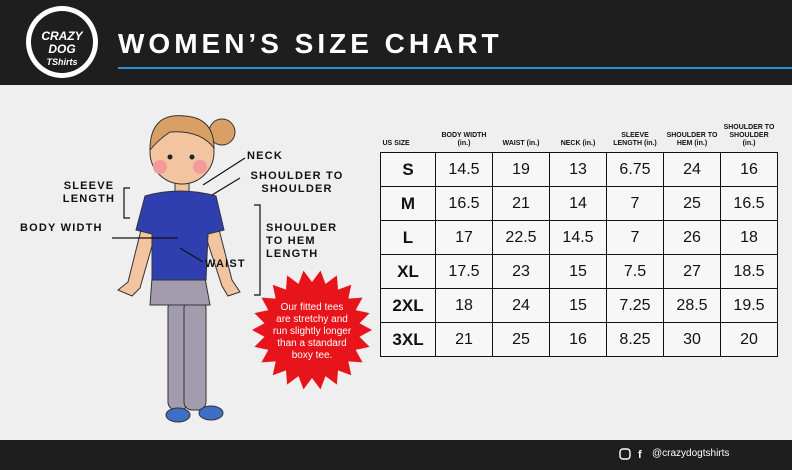  I want to click on size-cell: XL, so click(408, 271).